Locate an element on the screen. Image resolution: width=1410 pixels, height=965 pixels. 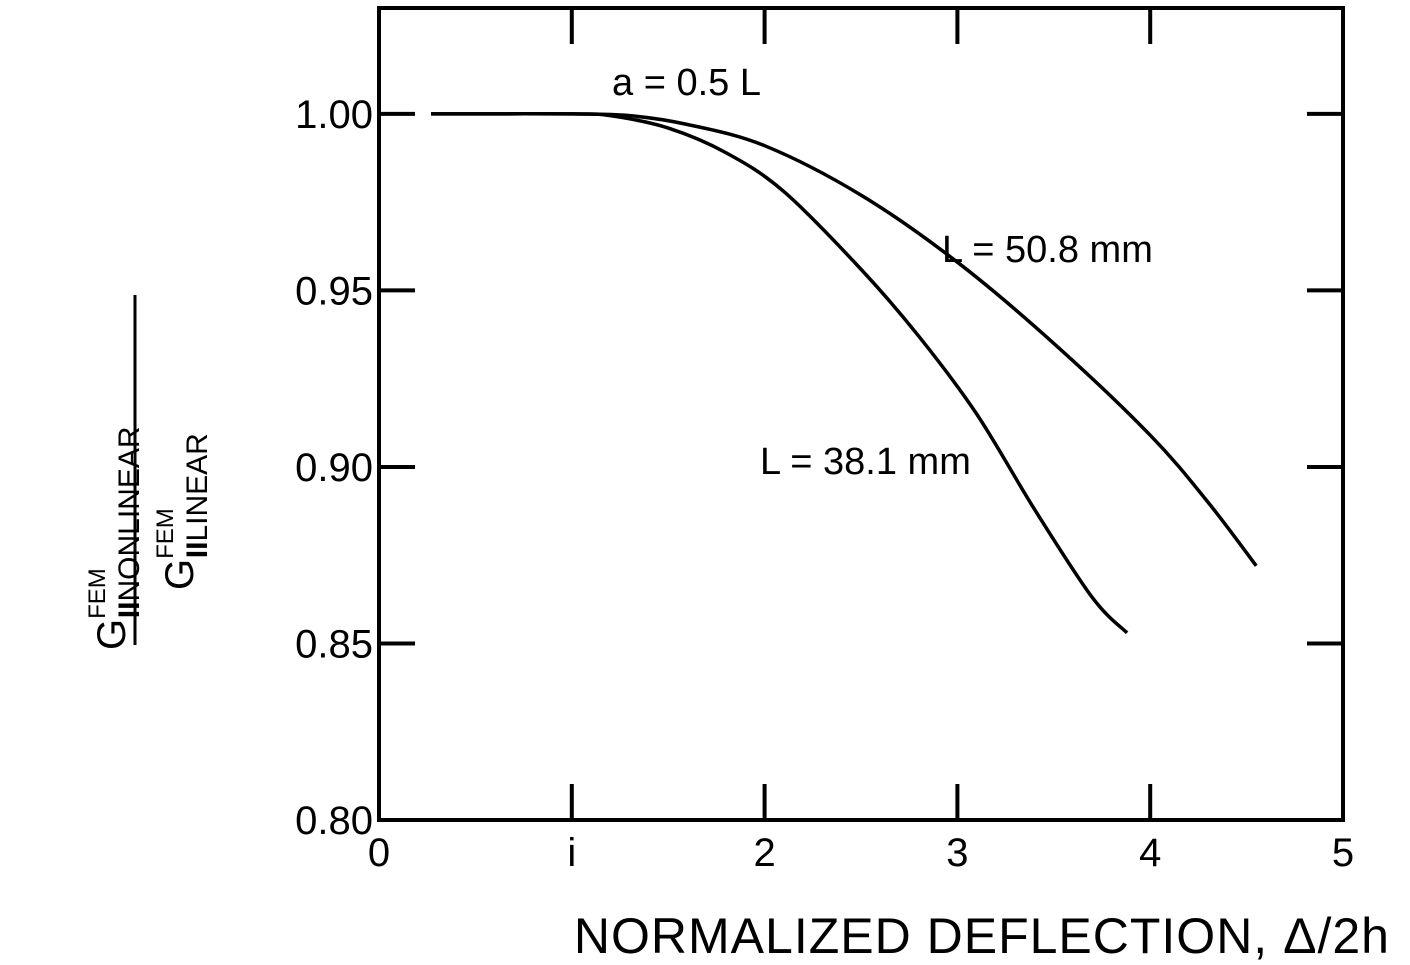
y-axis-label: GFEMIINONLINEAR GFEMIILINEAR is located at coordinates (149, 472).